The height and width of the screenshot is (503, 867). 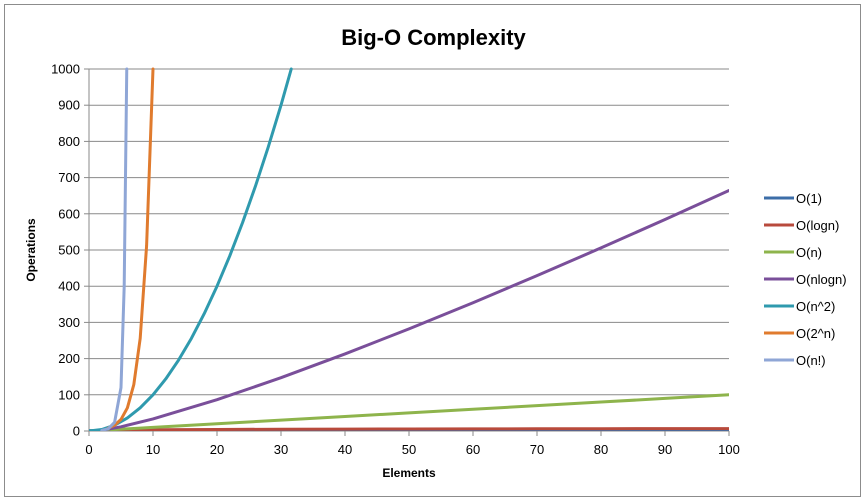 I want to click on x-tick-label: 40, so click(x=345, y=449).